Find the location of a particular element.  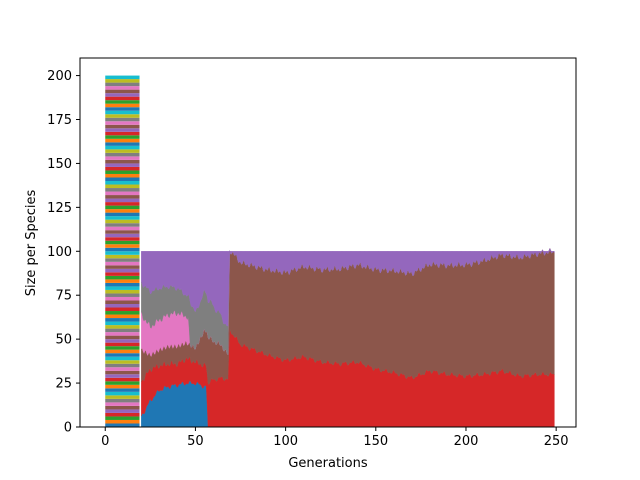

x-tick-label: 150 is located at coordinates (375, 441).